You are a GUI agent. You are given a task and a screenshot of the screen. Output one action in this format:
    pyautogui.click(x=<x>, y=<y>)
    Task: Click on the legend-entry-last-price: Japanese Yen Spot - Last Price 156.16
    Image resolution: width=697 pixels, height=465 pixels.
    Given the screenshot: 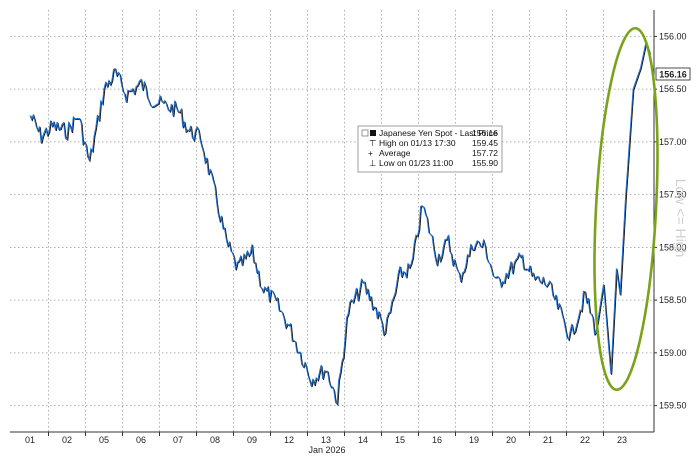 What is the action you would take?
    pyautogui.click(x=429, y=133)
    